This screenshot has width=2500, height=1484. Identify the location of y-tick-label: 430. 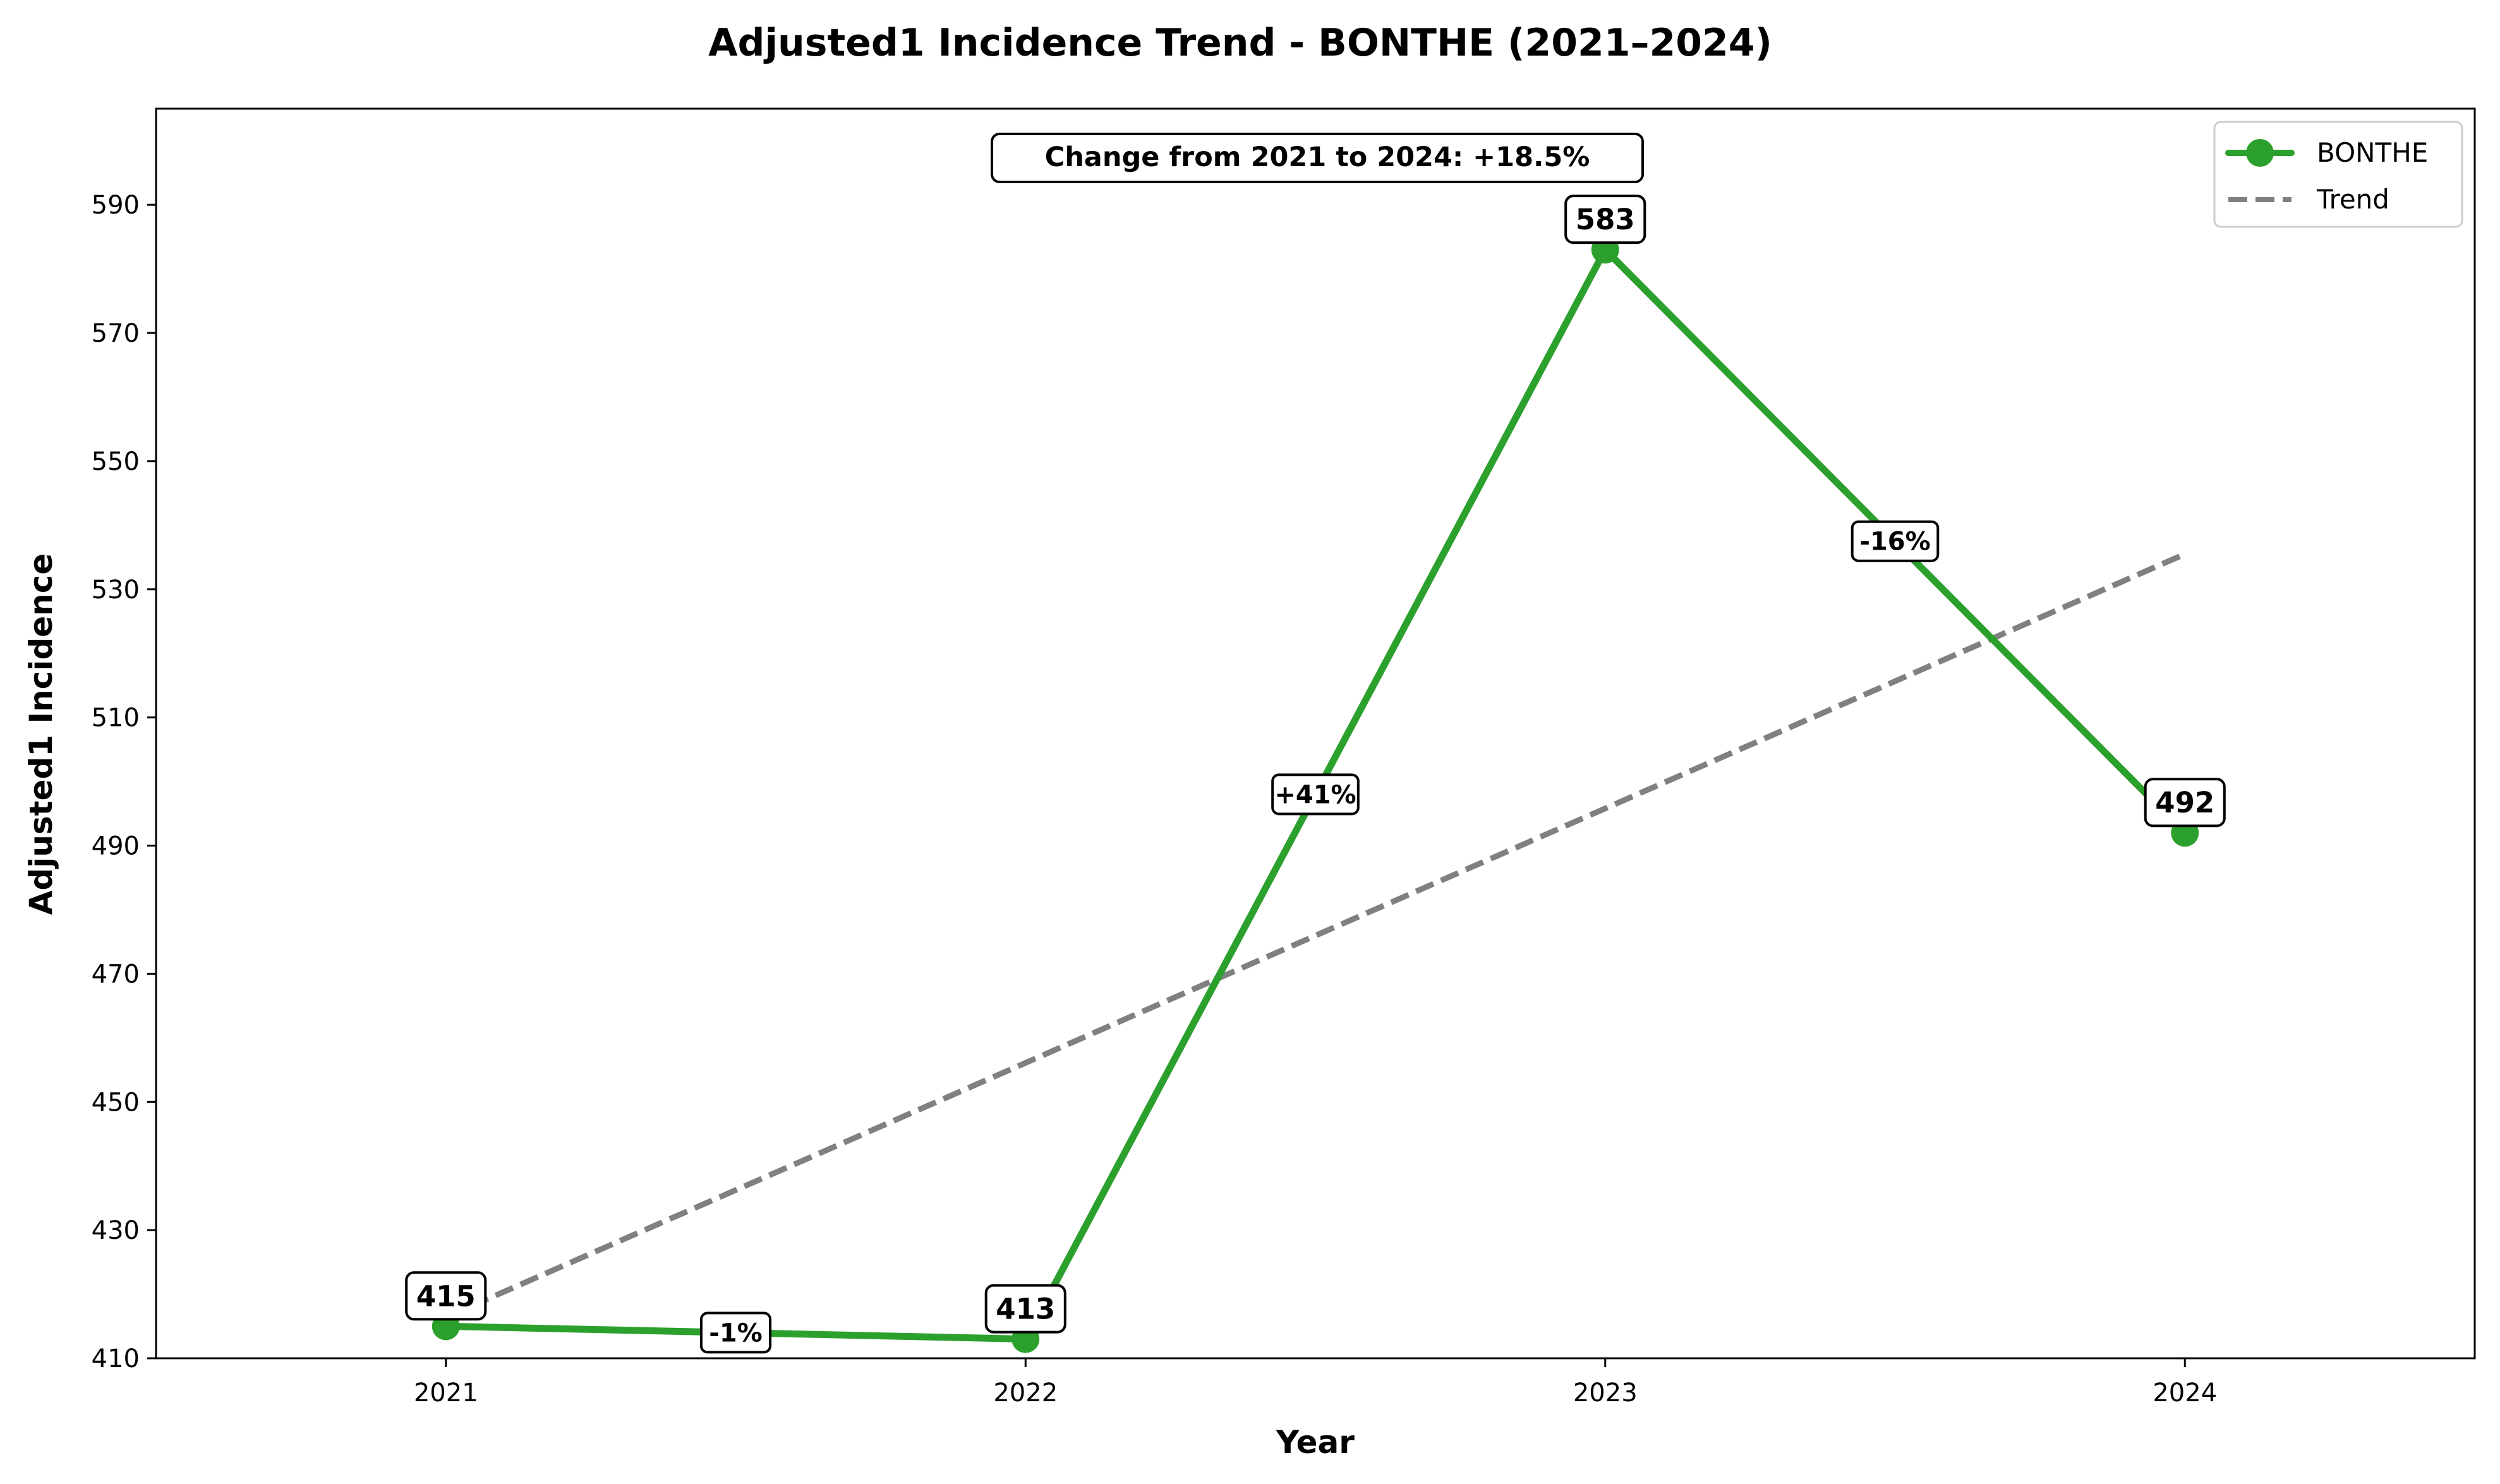
(116, 1230).